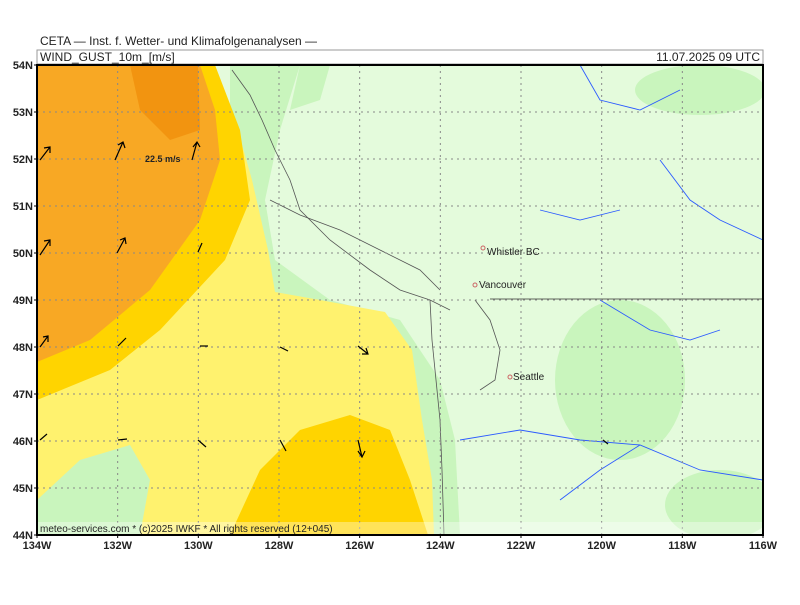 This screenshot has width=800, height=605. What do you see at coordinates (601, 546) in the screenshot?
I see `lon-label: 120W` at bounding box center [601, 546].